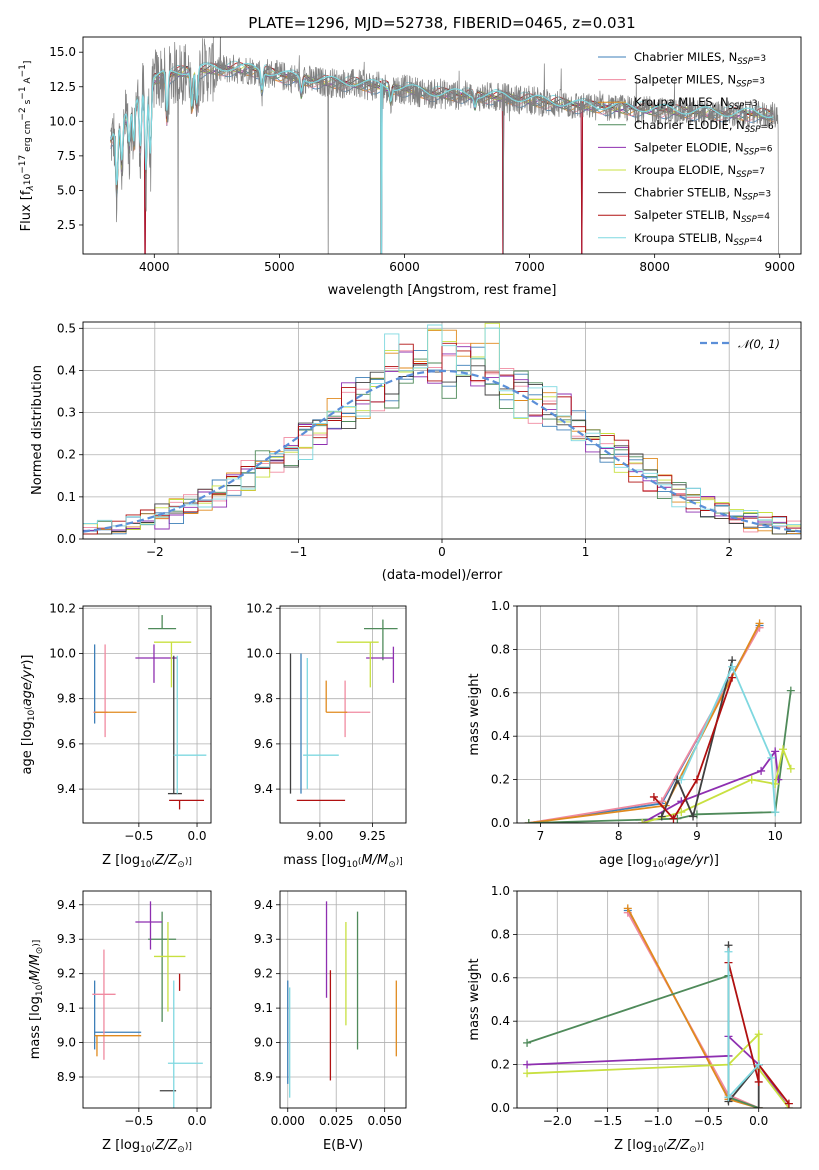 Image resolution: width=819 pixels, height=1170 pixels. I want to click on x-tick-label: 9000, so click(779, 267).